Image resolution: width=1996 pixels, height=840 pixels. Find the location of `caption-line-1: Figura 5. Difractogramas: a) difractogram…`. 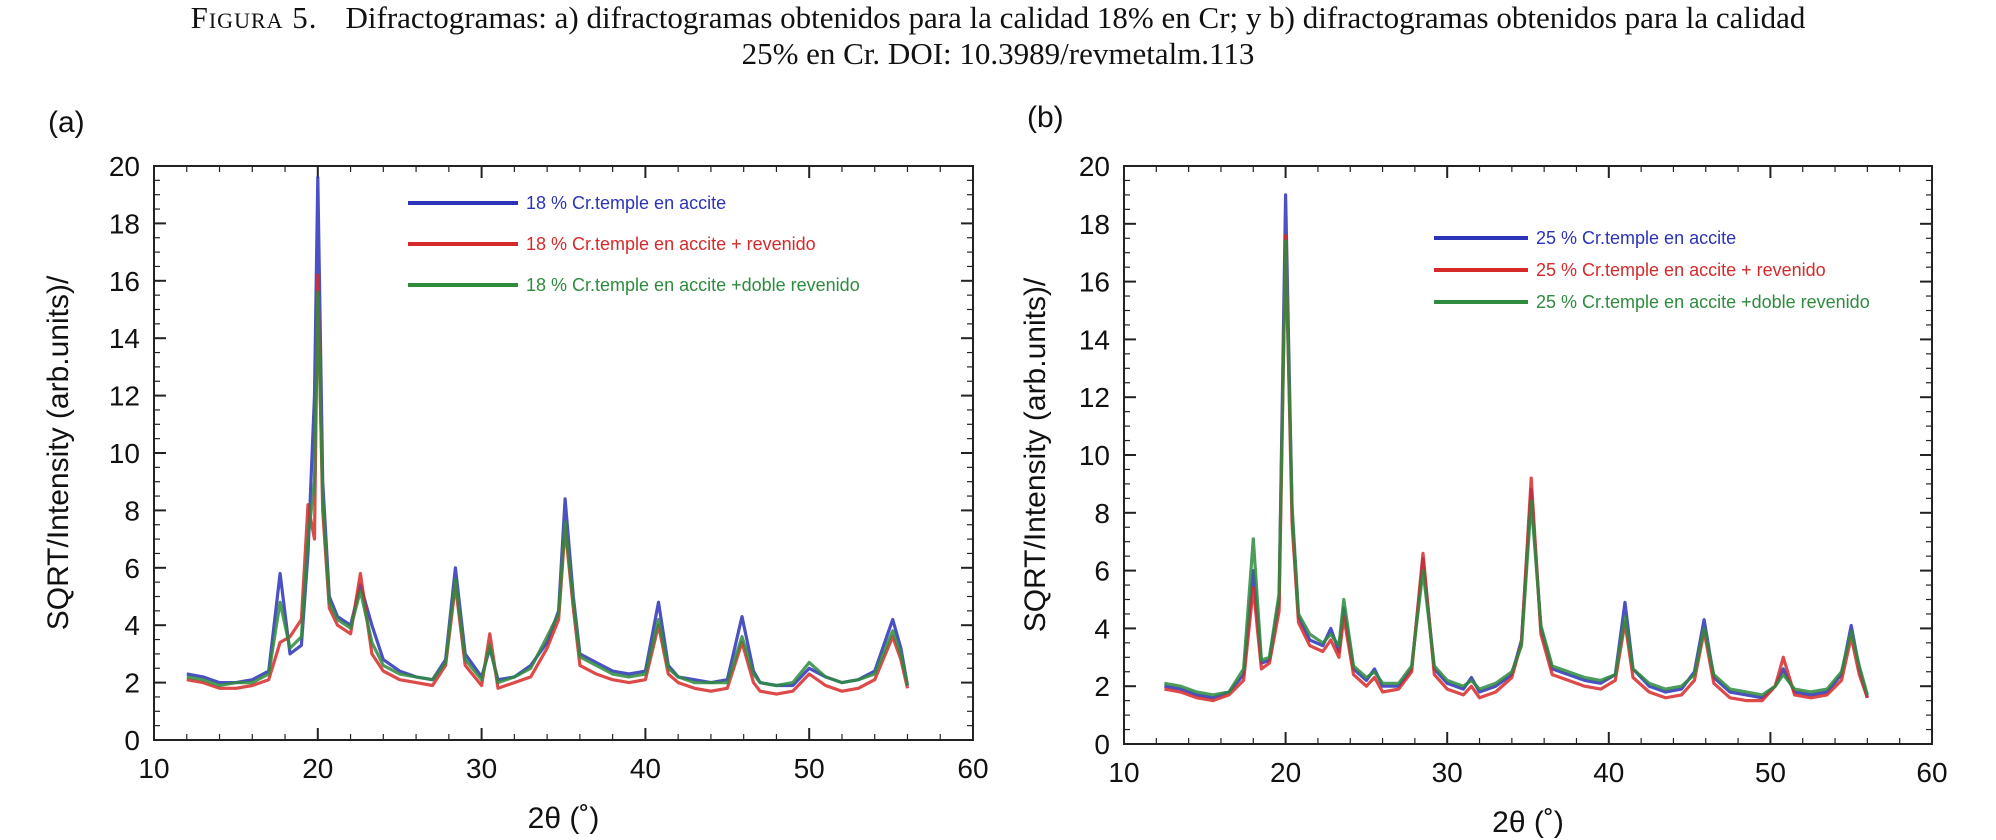

caption-line-1: Figura 5. Difractogramas: a) difractogram… is located at coordinates (998, 18).